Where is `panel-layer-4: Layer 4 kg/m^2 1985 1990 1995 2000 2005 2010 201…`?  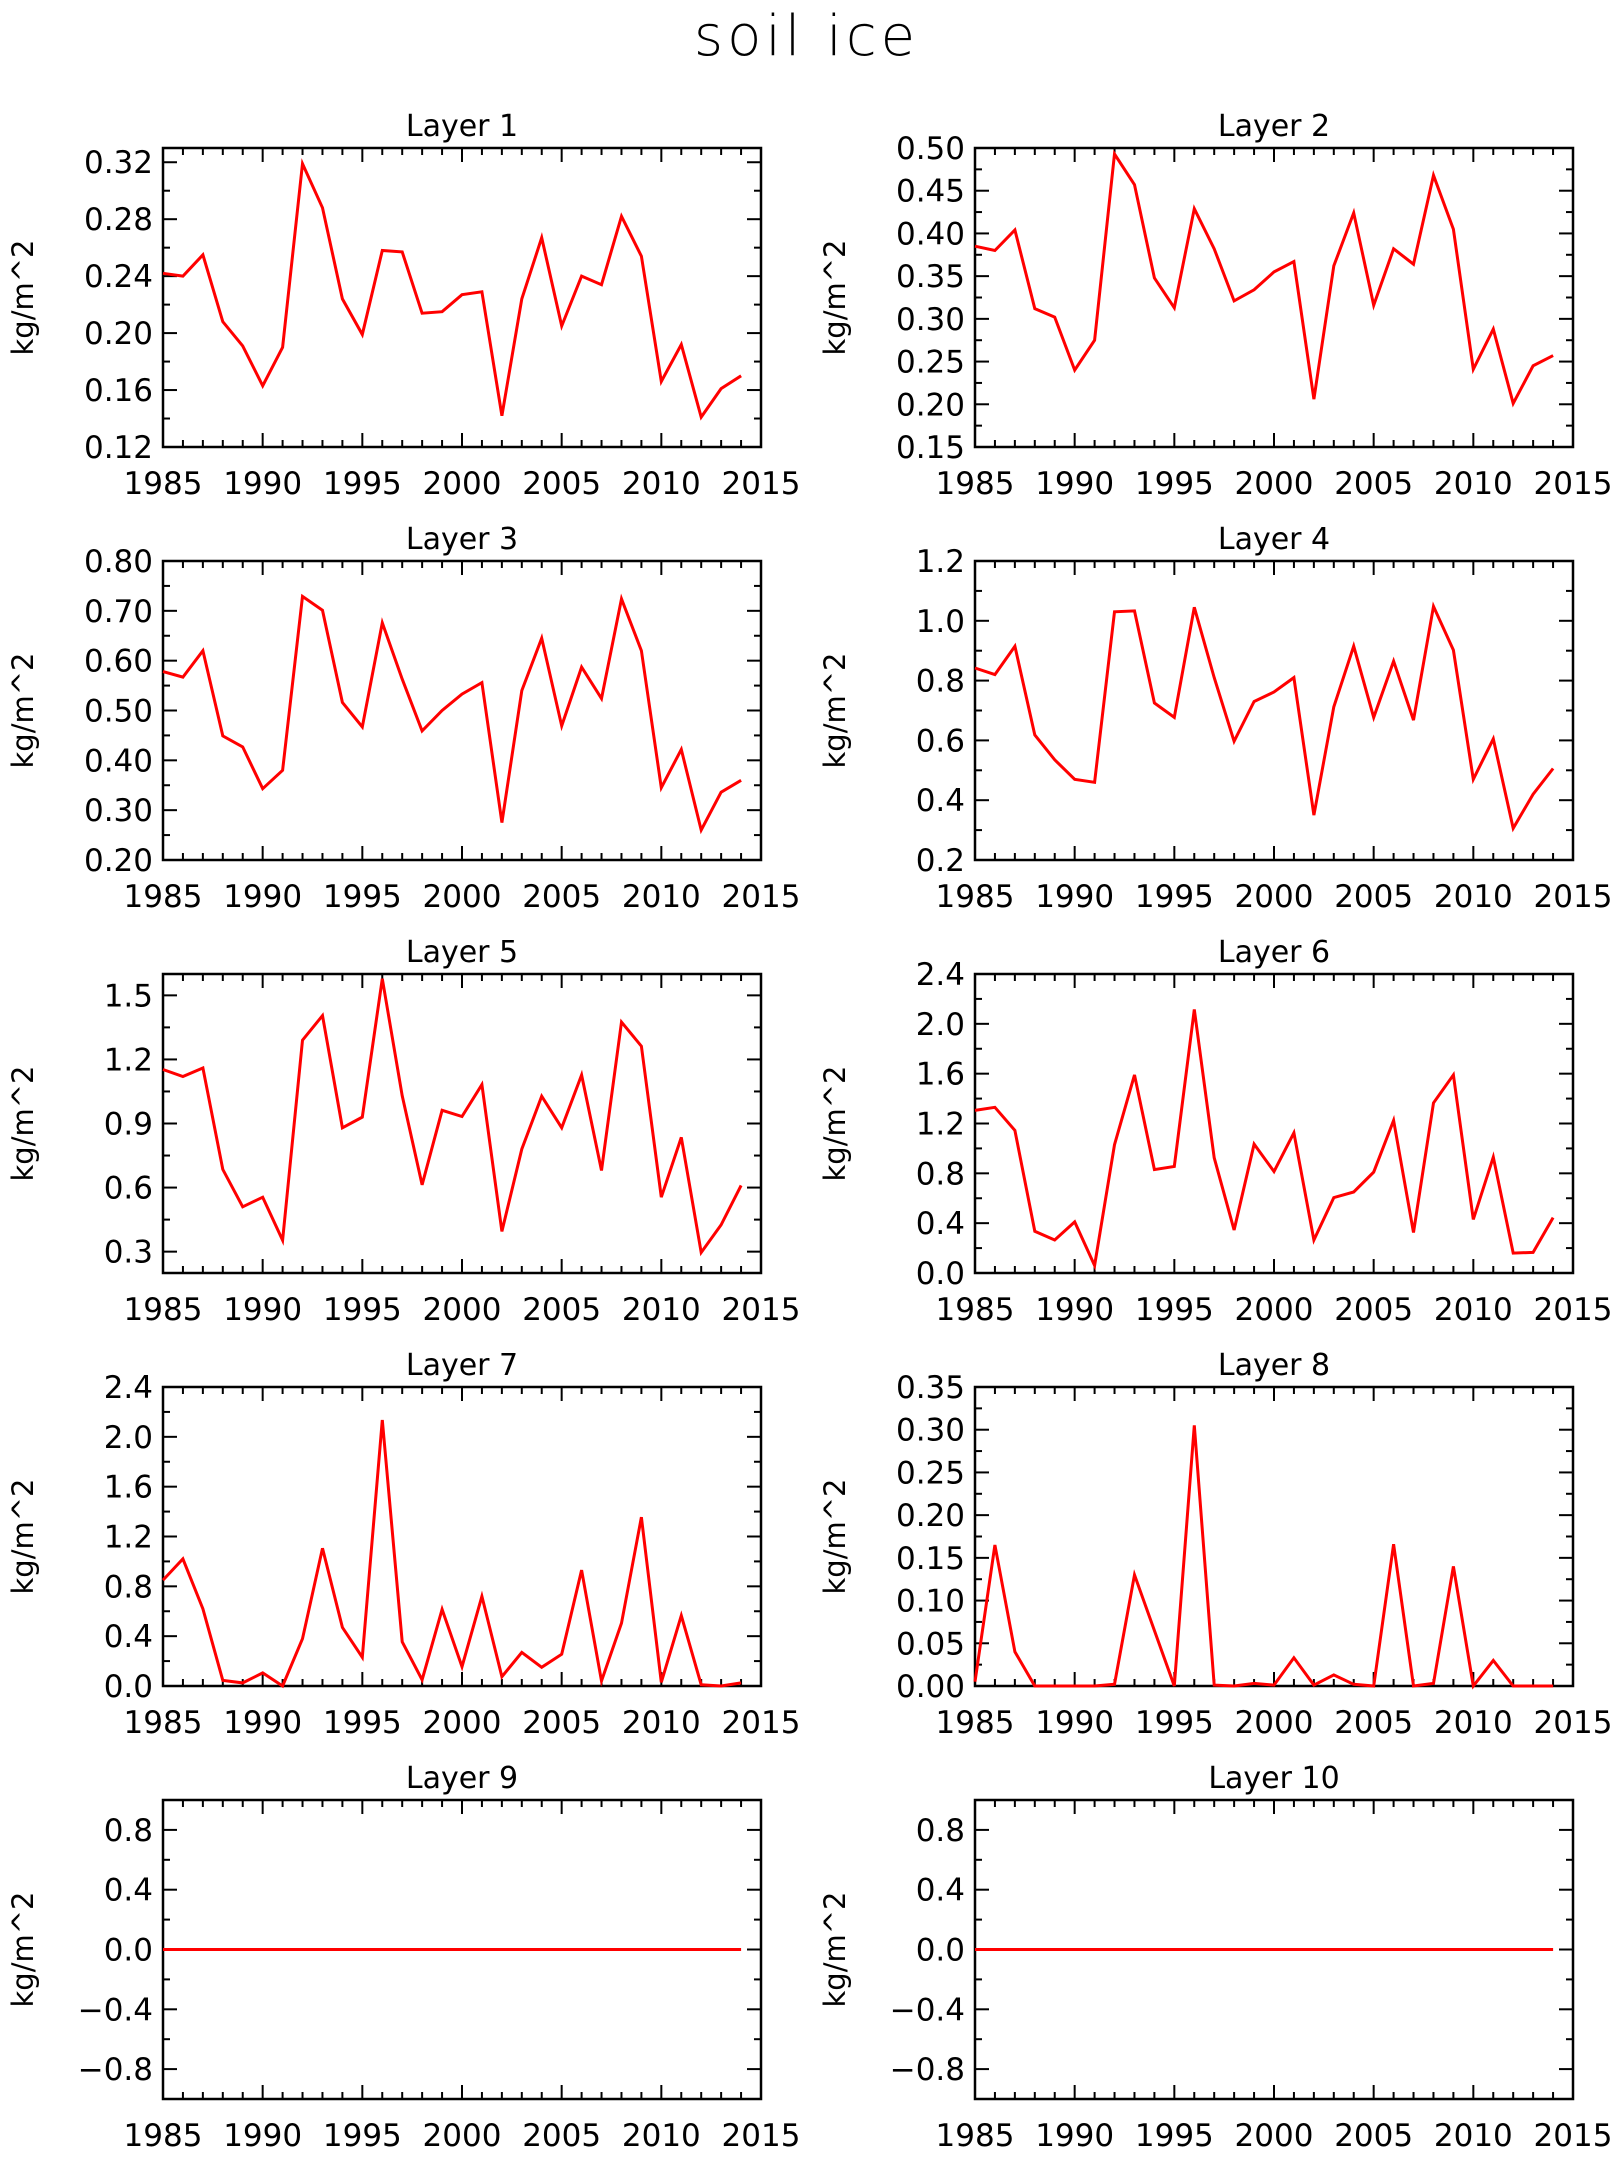
panel-layer-4: Layer 4 kg/m^2 1985 1990 1995 2000 2005 2010 201… is located at coordinates (1215, 718).